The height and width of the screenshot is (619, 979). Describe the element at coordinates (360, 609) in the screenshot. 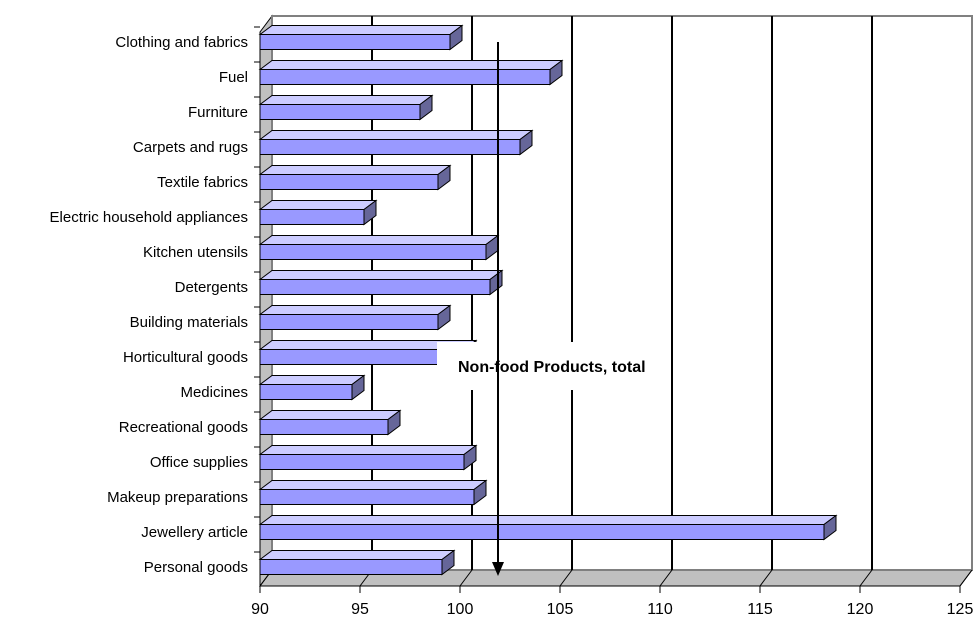

I see `x-tick-label: 95` at that location.